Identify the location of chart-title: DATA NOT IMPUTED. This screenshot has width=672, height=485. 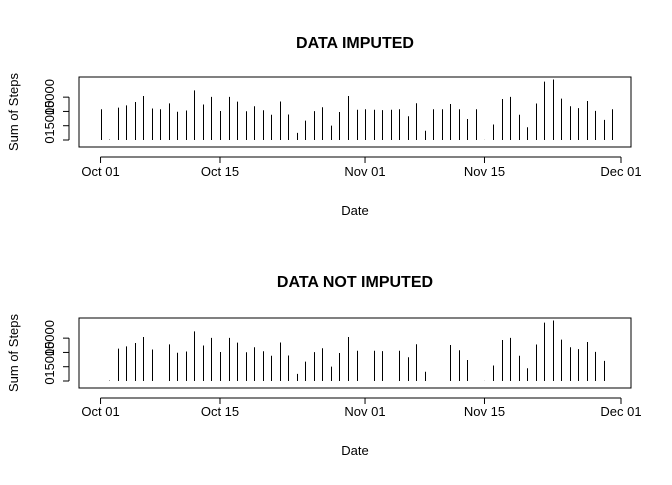
(355, 282).